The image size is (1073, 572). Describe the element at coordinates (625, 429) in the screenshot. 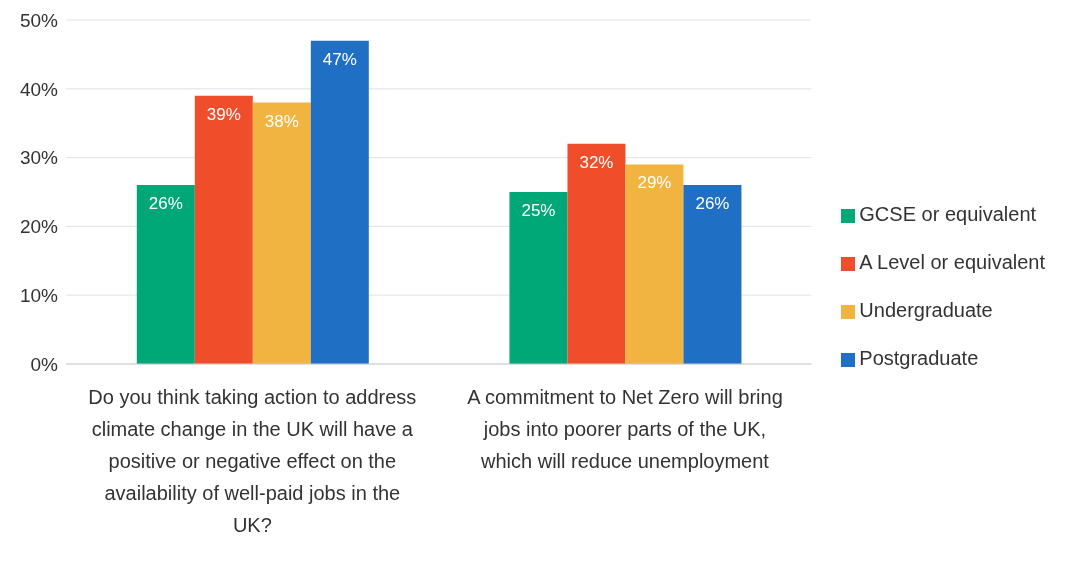

I see `x-tick-label: A commitment to Net Zero will bring jobs into poorer parts of the UK, which will reduce unemployment` at that location.